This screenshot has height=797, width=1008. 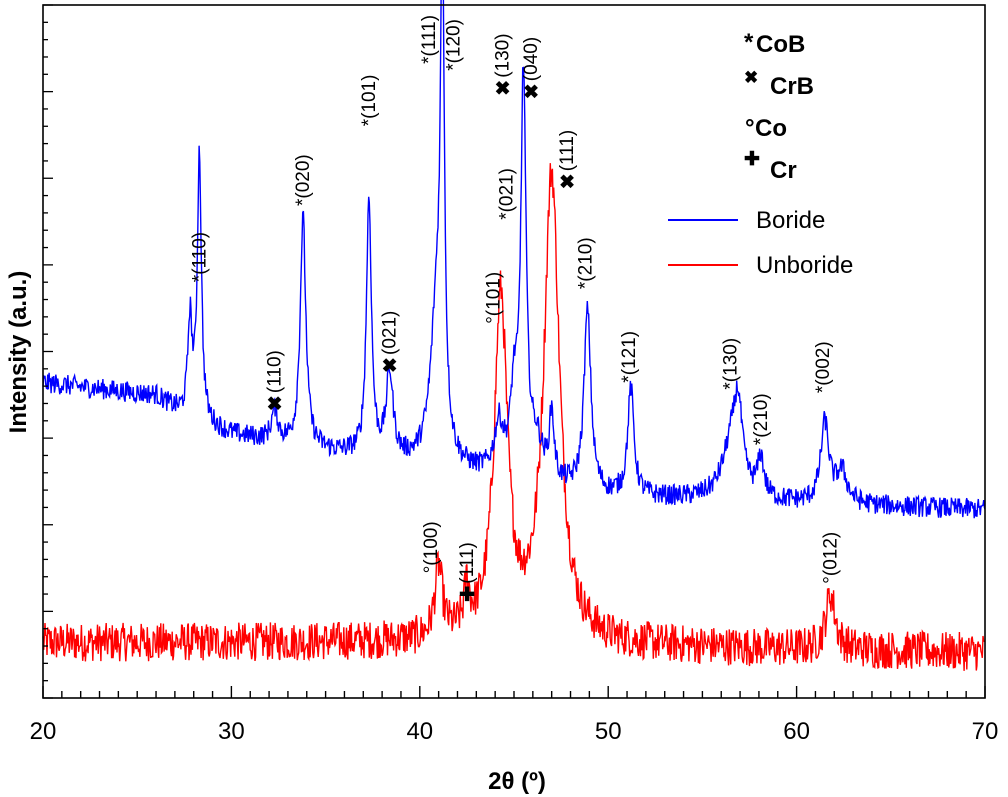 I want to click on peak-label: (040) ✖, so click(x=532, y=68).